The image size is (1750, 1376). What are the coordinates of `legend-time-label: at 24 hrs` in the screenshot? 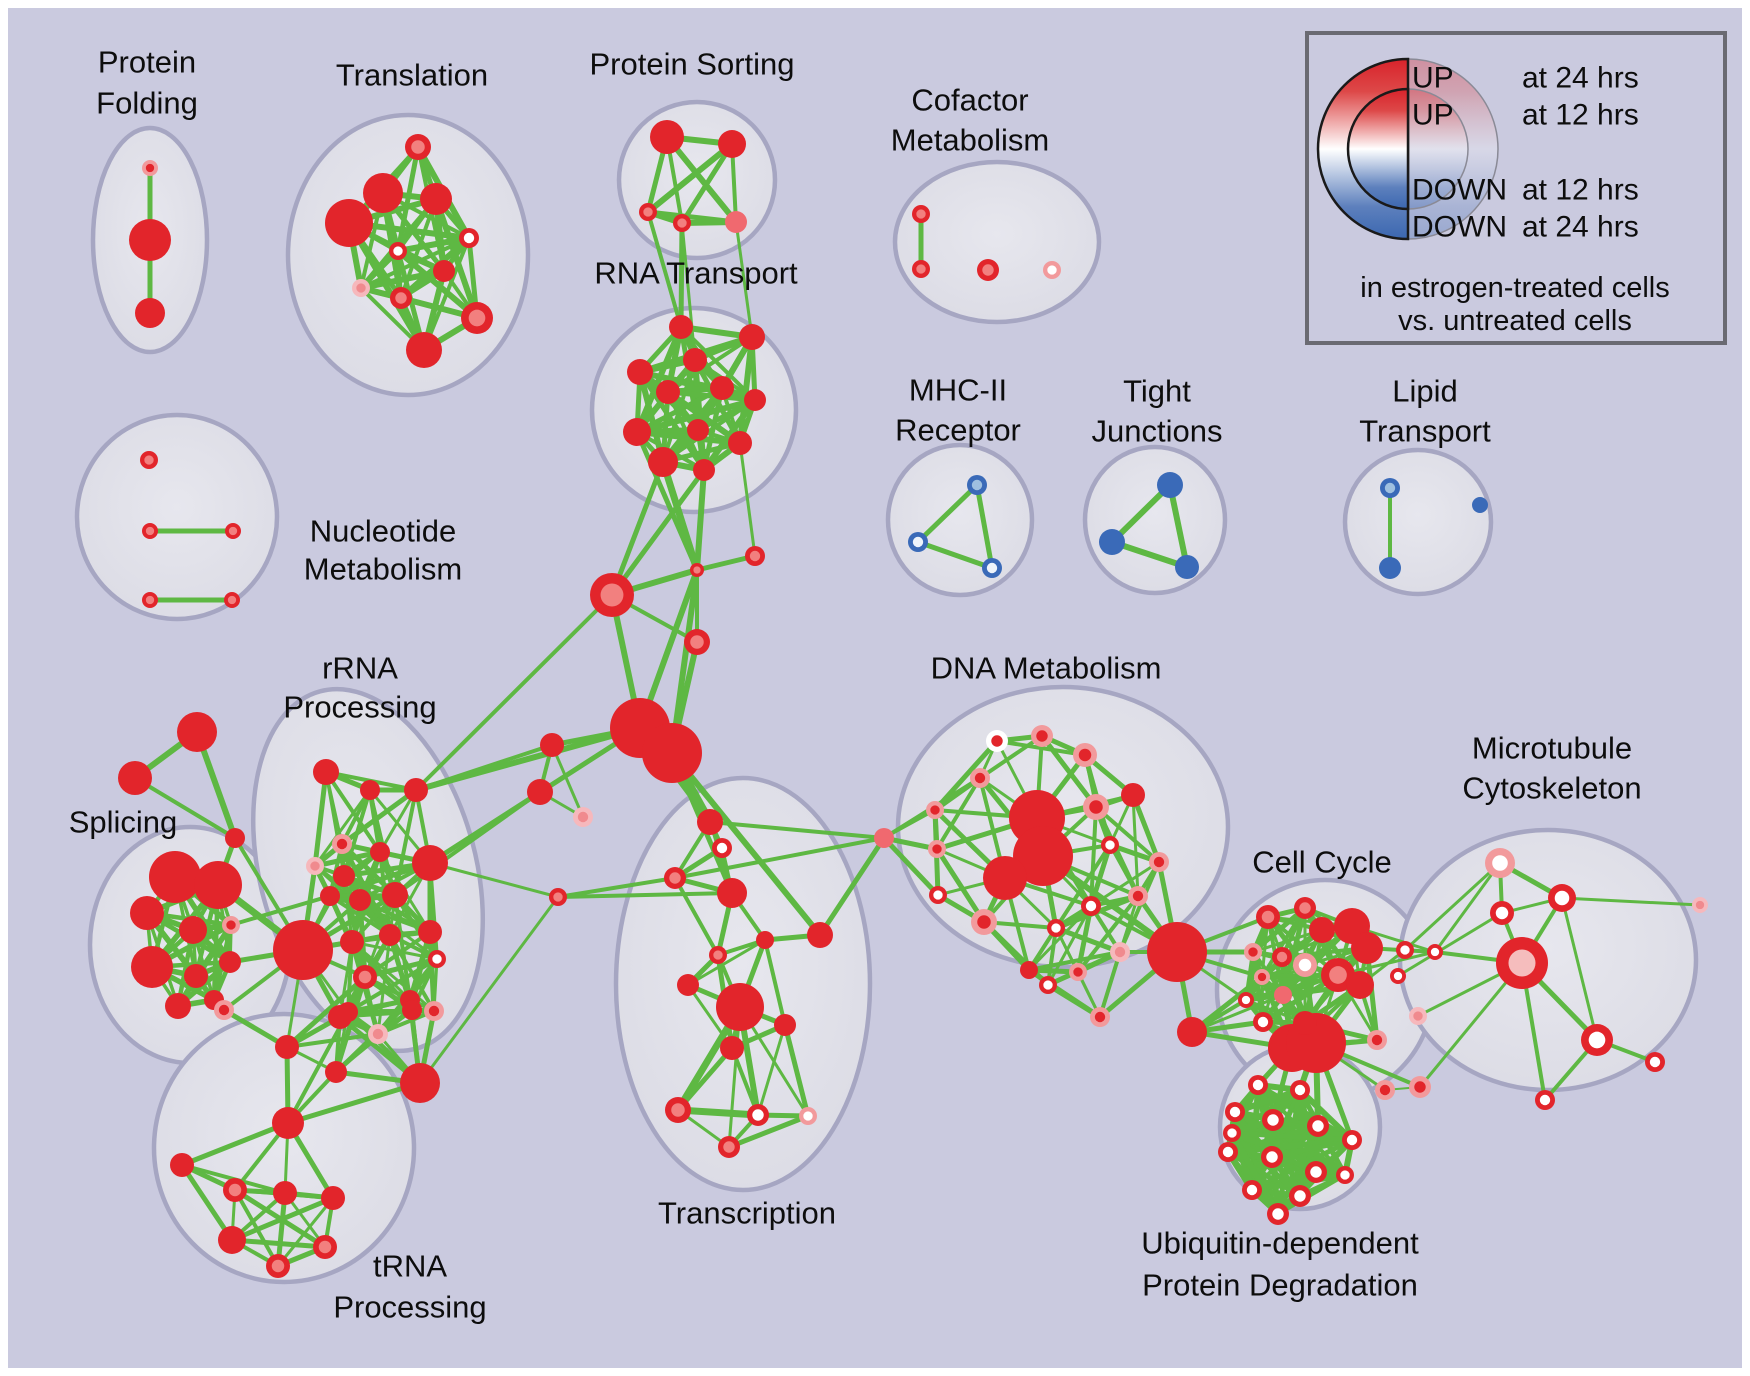 It's located at (1580, 78).